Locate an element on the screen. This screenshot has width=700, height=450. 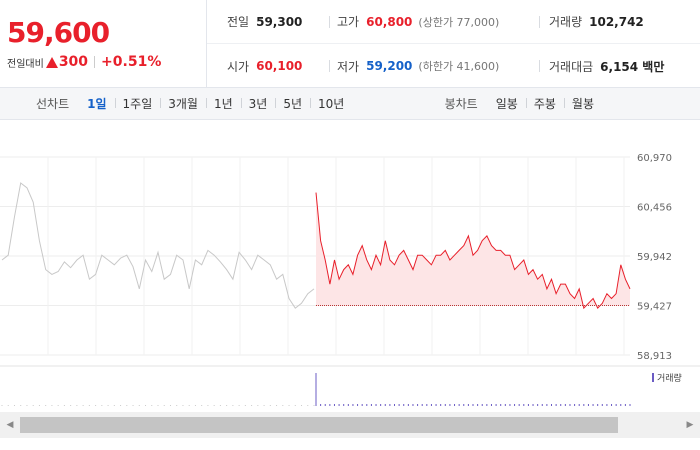
chart-scrollbar: ◀ ▶ is located at coordinates (350, 425).